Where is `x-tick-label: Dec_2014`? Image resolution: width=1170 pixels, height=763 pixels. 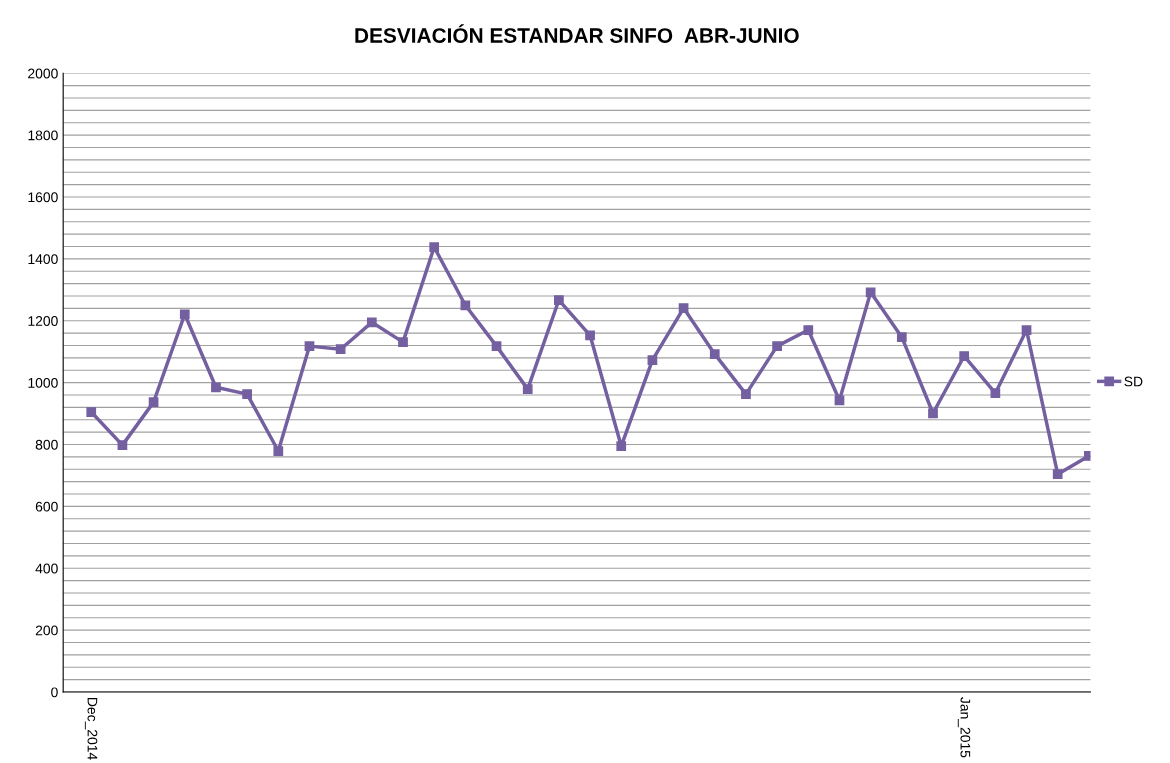
x-tick-label: Dec_2014 is located at coordinates (91, 729).